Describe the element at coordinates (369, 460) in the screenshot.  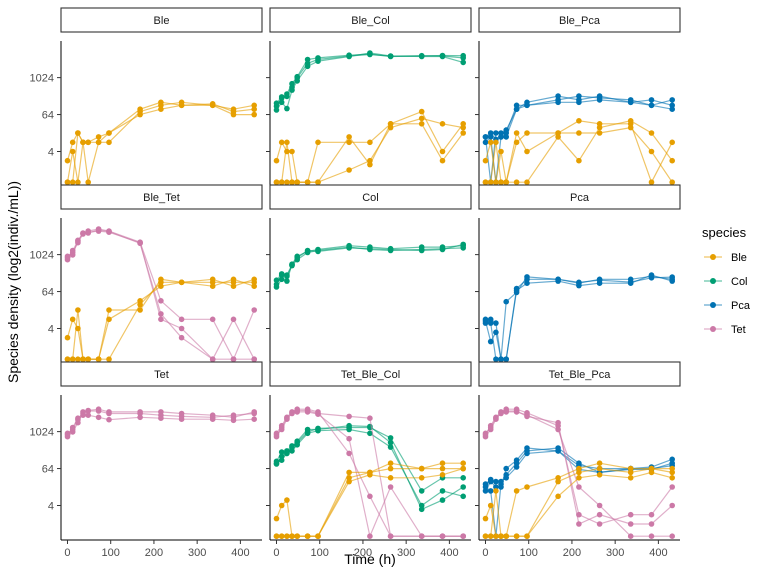
I see `panel-tet-ble-col: Tet_Ble_Col 0 100 200 300 400` at that location.